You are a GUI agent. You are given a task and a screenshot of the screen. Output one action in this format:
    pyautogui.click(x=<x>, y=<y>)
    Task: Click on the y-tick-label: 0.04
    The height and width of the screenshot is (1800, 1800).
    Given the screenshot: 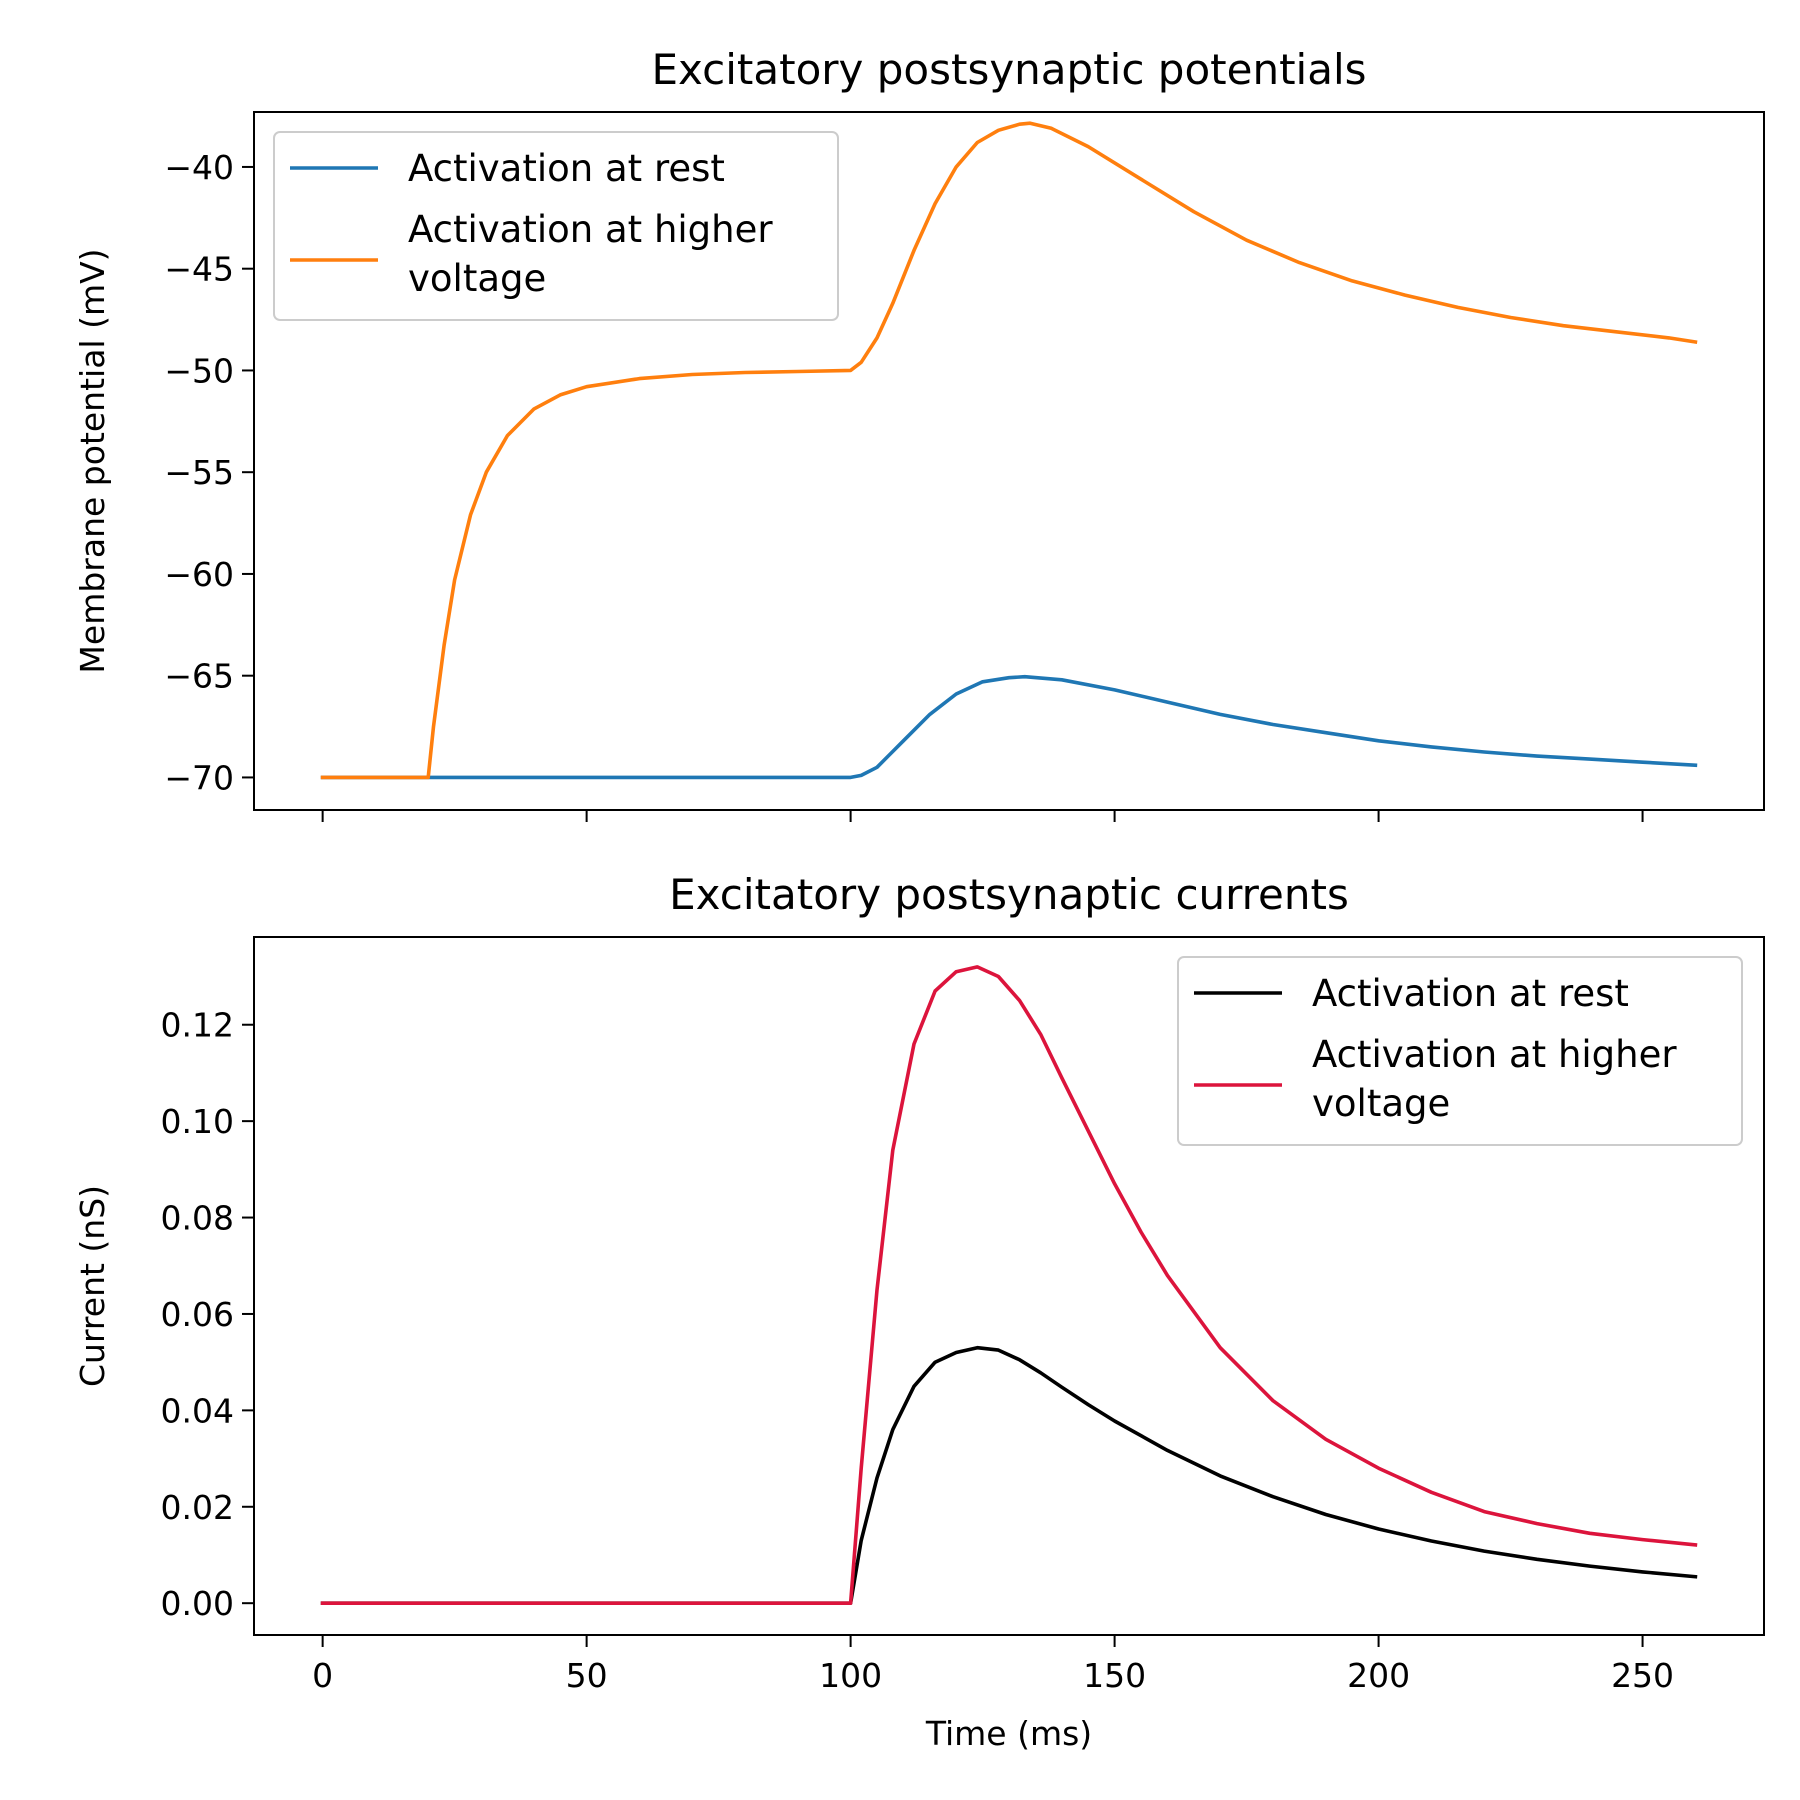 What is the action you would take?
    pyautogui.click(x=197, y=1410)
    